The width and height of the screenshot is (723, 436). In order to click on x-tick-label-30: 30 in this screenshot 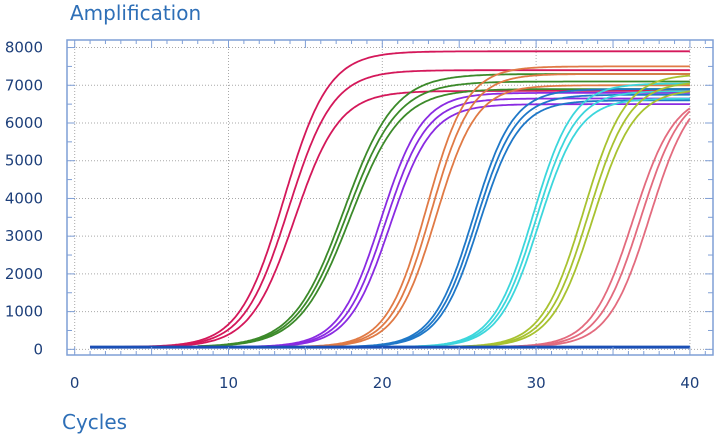, I will do `click(536, 383)`.